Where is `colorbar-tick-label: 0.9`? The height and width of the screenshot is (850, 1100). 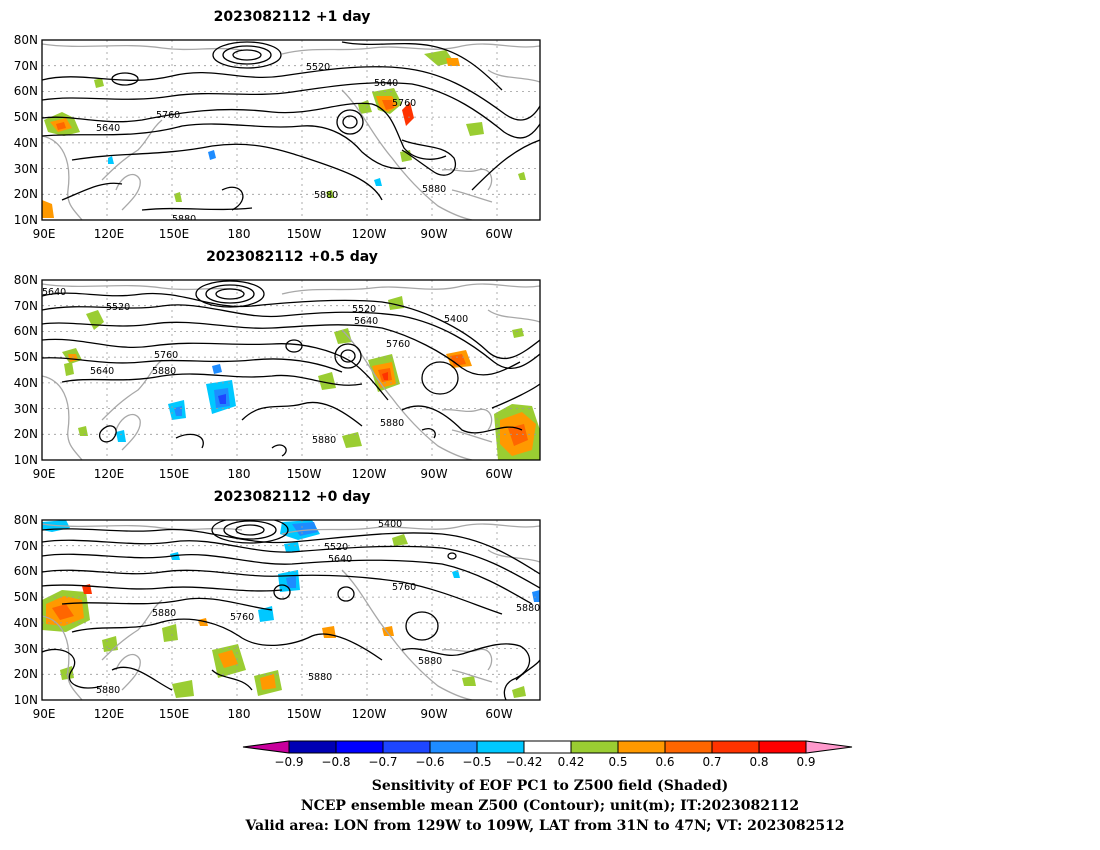
colorbar-tick-label: 0.9 is located at coordinates (805, 762).